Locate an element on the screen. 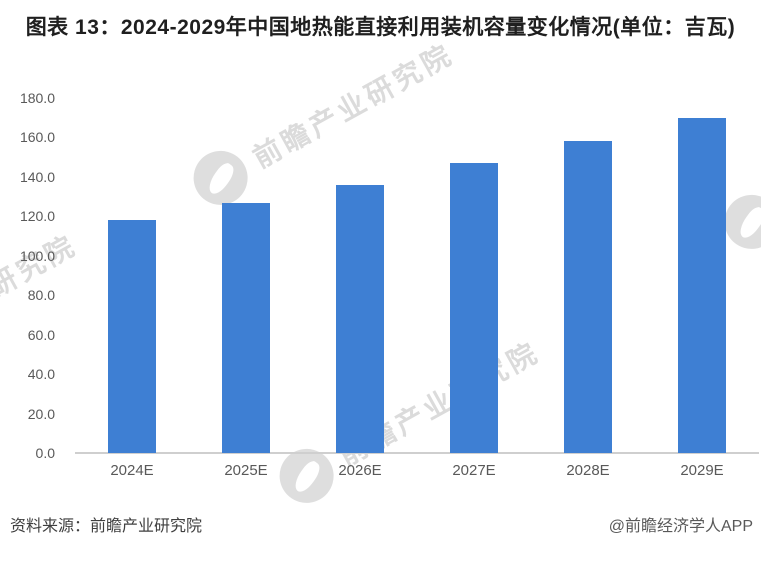  x-axis-line is located at coordinates (417, 453).